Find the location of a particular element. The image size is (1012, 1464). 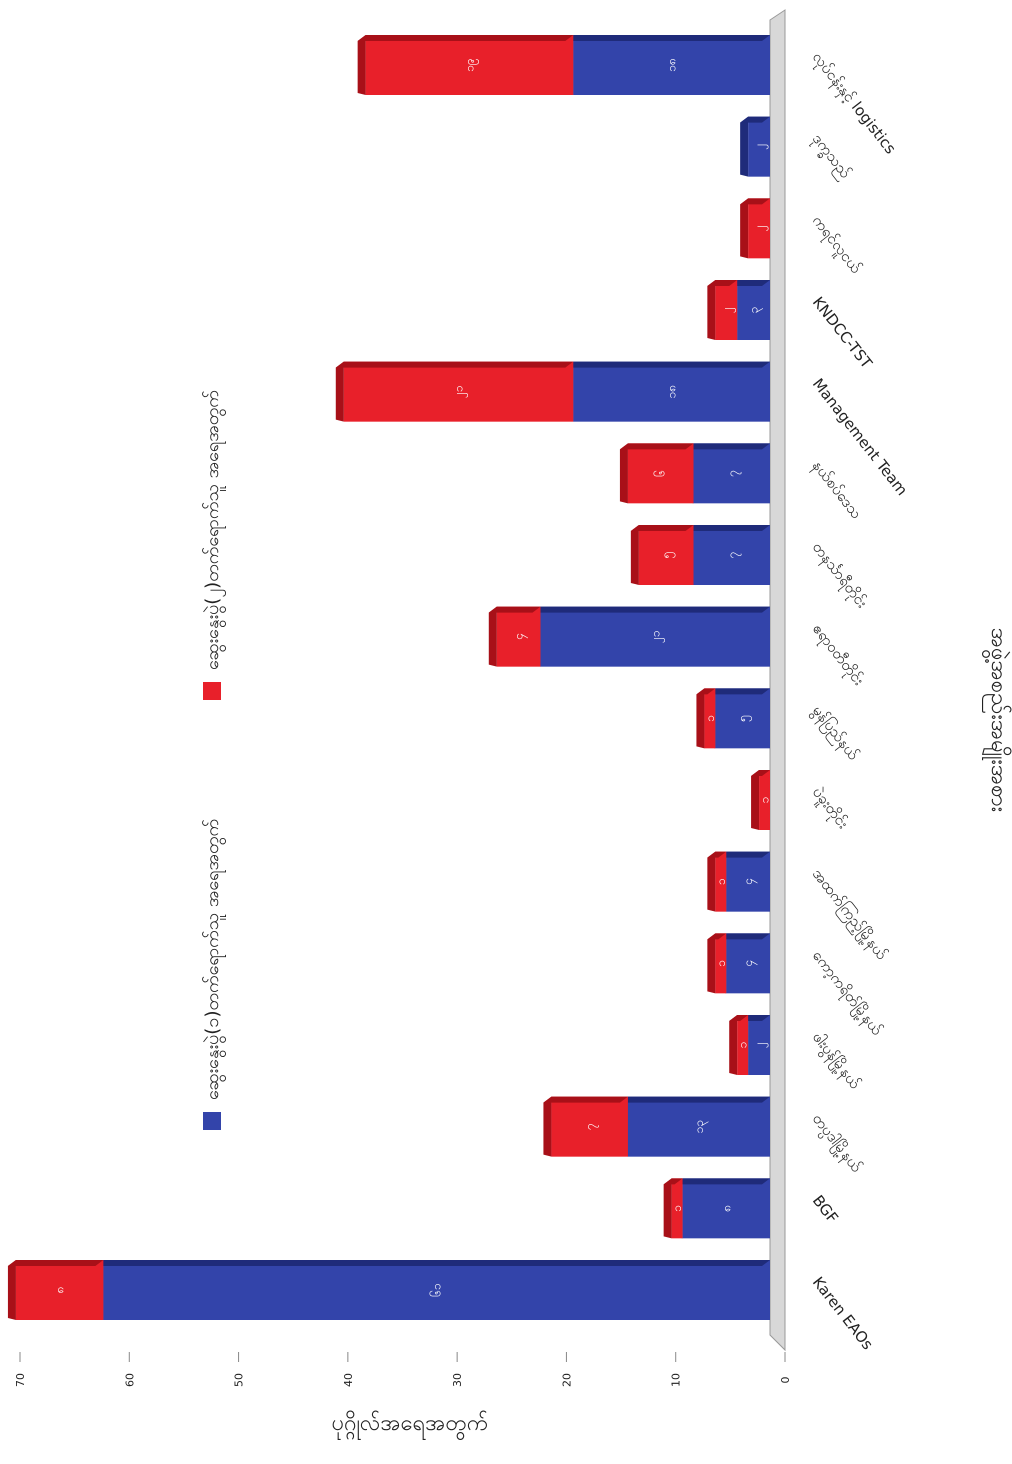

x-tick-label: တပ္ပဒါမြို့နယ် is located at coordinates (836, 1143).